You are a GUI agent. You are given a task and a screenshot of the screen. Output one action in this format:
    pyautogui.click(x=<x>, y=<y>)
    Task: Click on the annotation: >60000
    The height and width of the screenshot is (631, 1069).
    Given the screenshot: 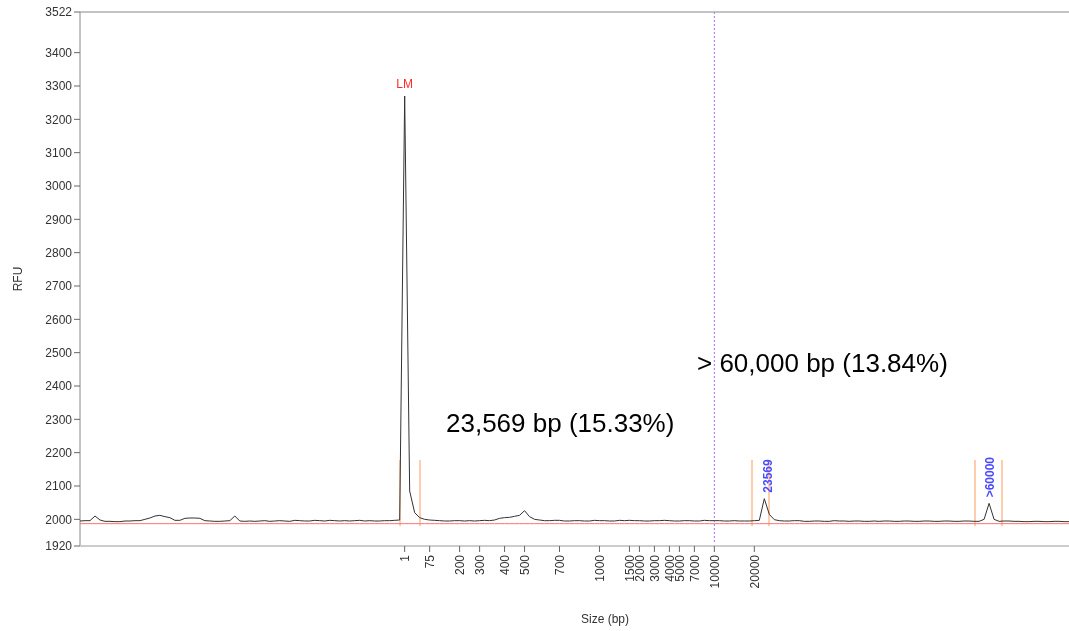 What is the action you would take?
    pyautogui.click(x=990, y=477)
    